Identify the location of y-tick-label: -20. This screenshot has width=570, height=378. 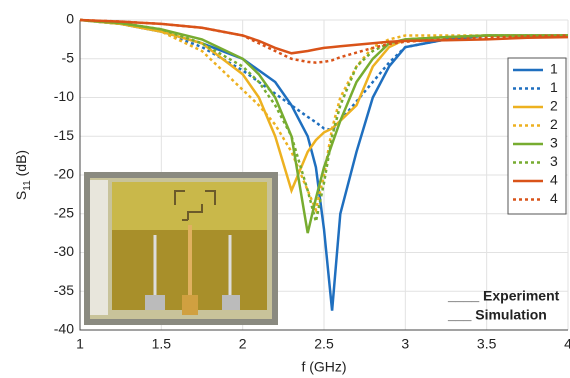
(64, 174).